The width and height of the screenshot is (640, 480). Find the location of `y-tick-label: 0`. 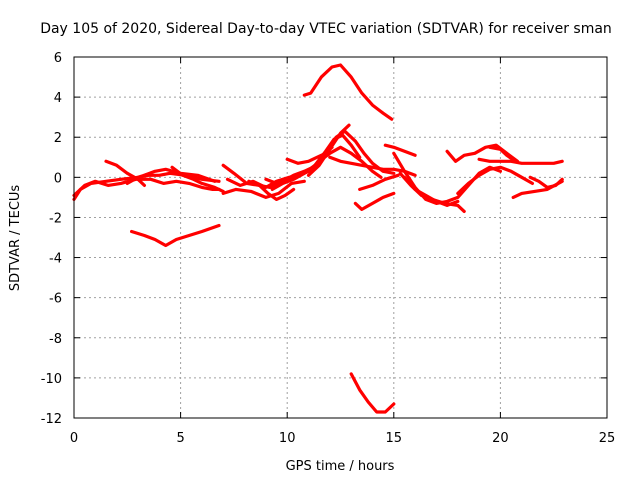

y-tick-label: 0 is located at coordinates (58, 178).